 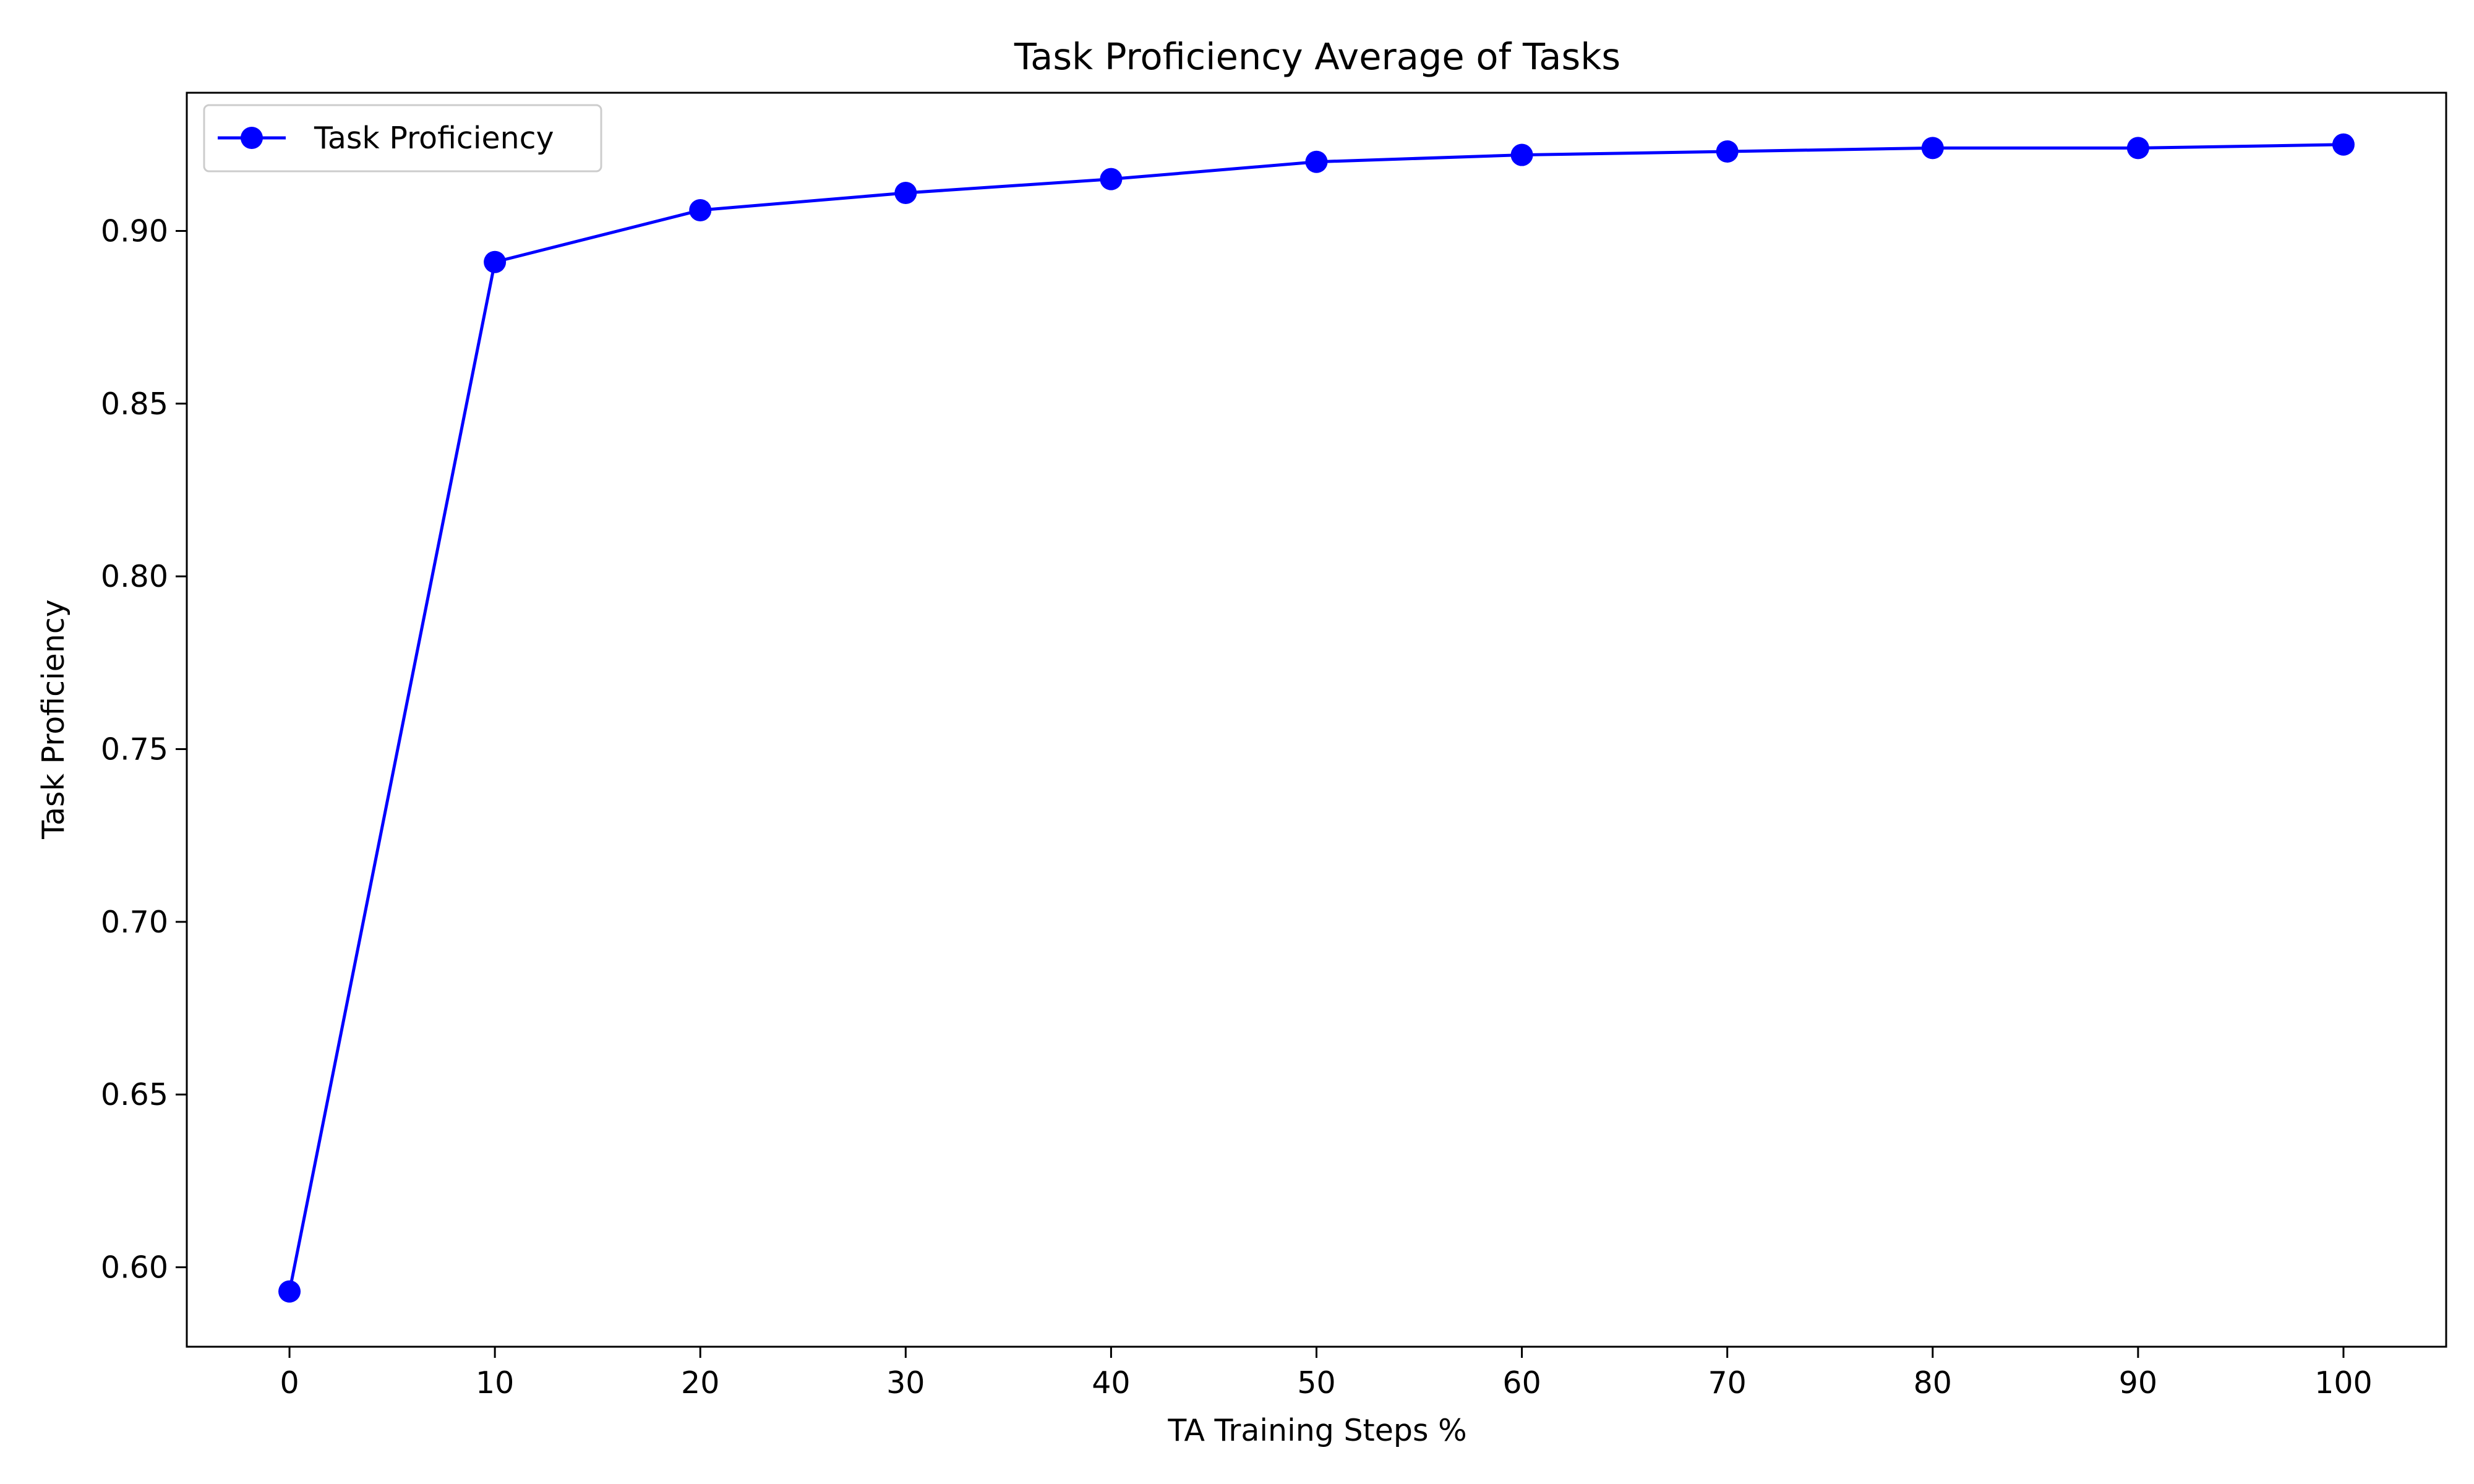 I want to click on x-tick-label: 40, so click(x=1111, y=1383).